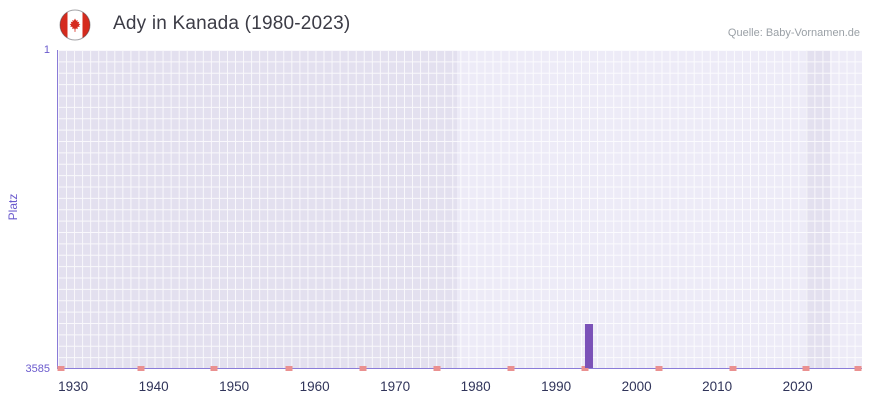 The height and width of the screenshot is (412, 873). What do you see at coordinates (46, 50) in the screenshot?
I see `y-axis-top-label: 1` at bounding box center [46, 50].